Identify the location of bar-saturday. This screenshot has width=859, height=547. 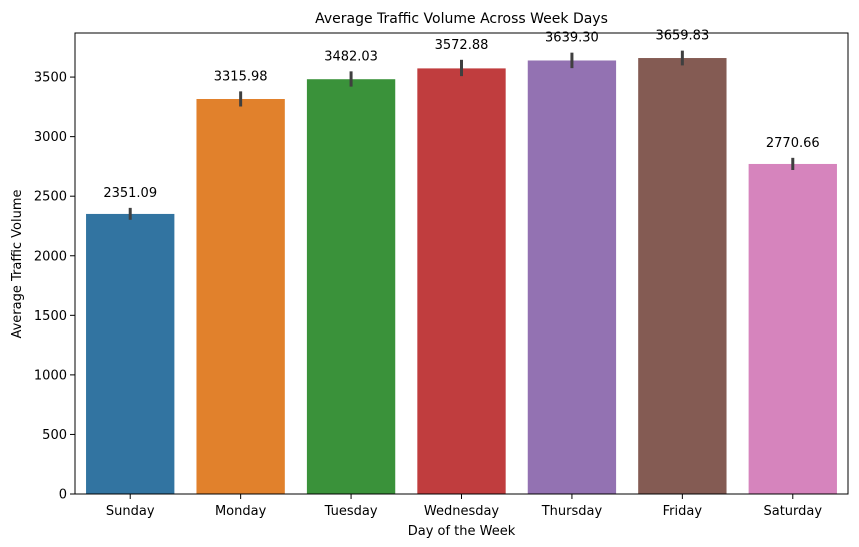
(792, 329).